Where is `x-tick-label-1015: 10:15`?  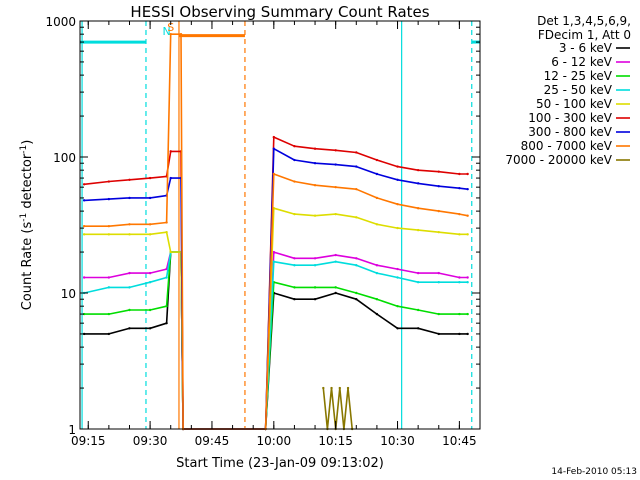 x-tick-label-1015: 10:15 is located at coordinates (335, 441).